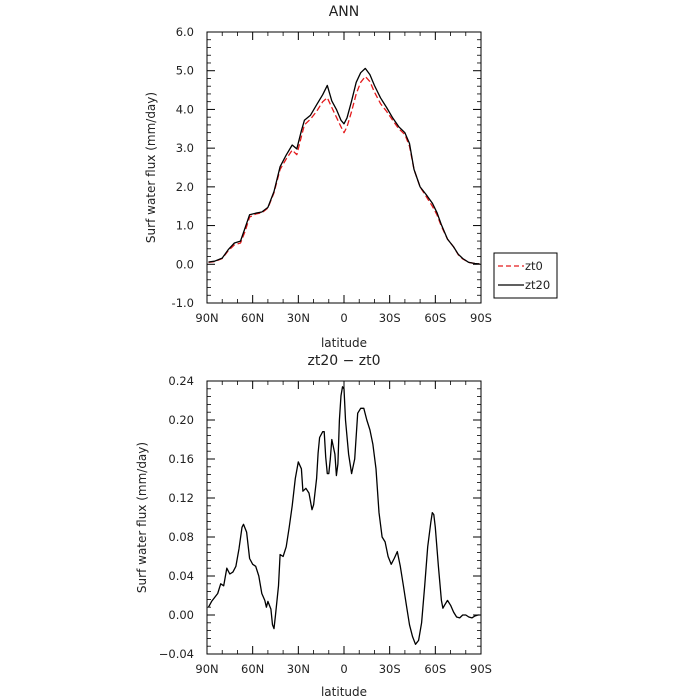 The width and height of the screenshot is (700, 700). What do you see at coordinates (537, 285) in the screenshot?
I see `legend-label-zt20: zt20` at bounding box center [537, 285].